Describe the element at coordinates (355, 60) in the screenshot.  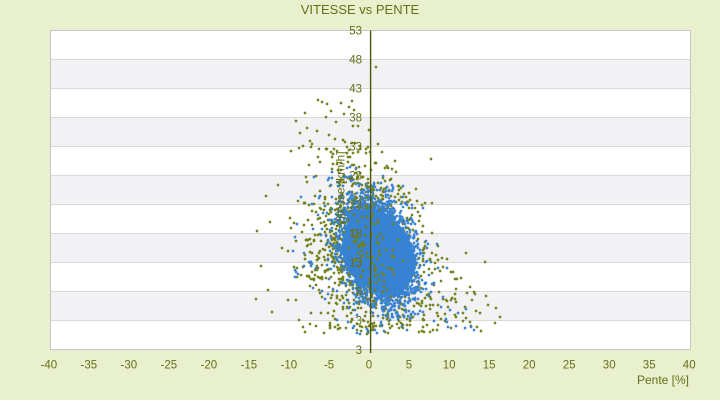
I see `svg-text: 48` at that location.